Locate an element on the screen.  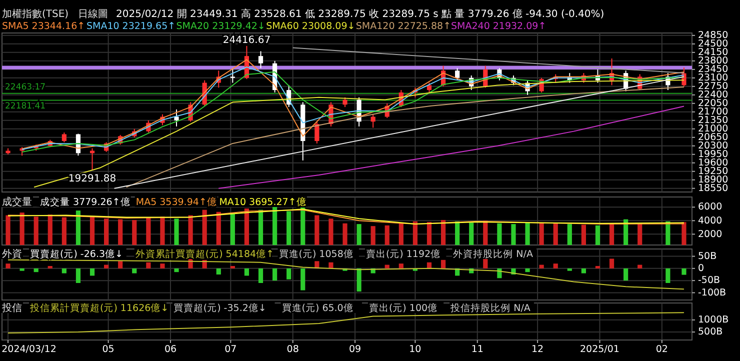
y-tick-label: 21000 is located at coordinates (713, 128).